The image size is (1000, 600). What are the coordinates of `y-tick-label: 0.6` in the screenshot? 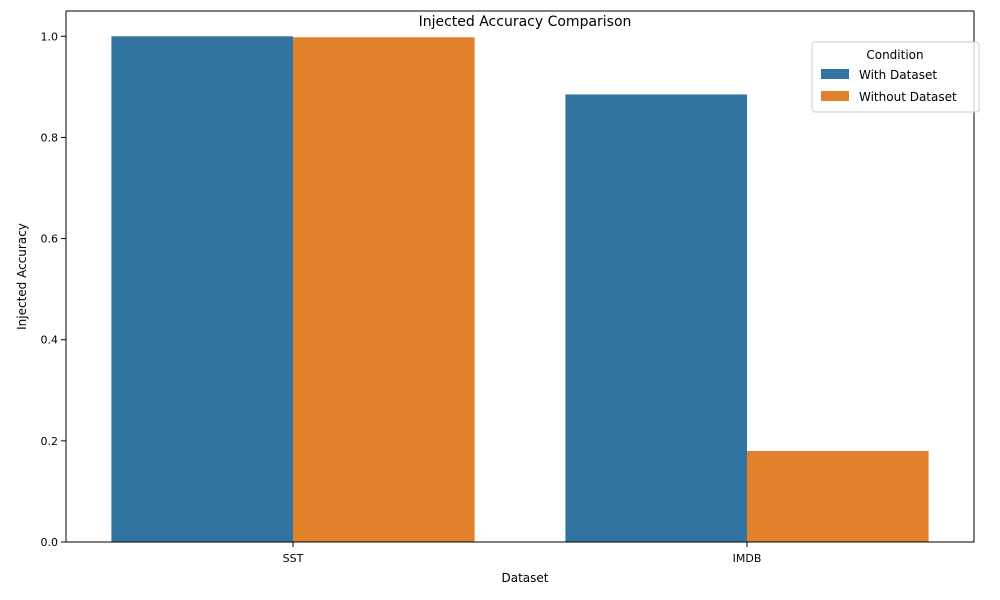 It's located at (50, 239).